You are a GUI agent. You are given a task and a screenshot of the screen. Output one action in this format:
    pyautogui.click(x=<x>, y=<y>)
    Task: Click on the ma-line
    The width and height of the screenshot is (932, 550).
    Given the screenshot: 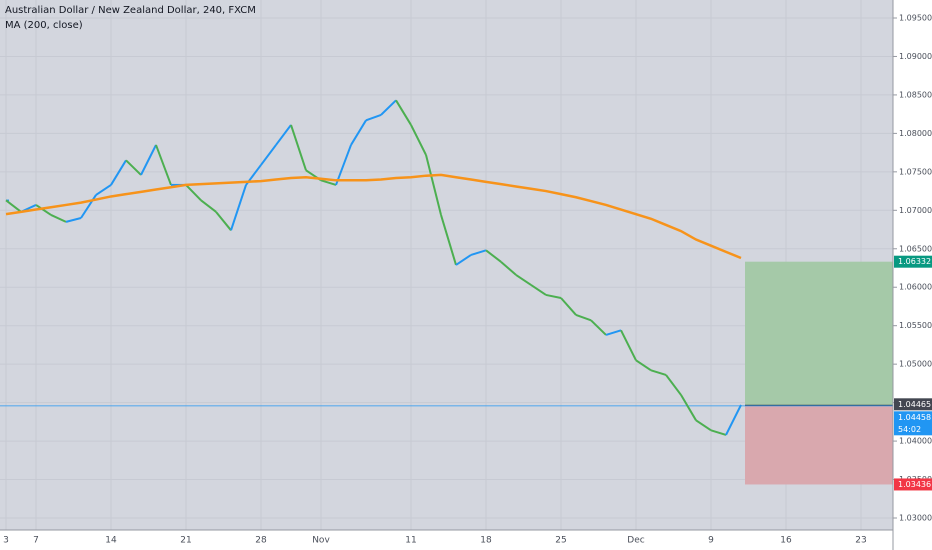 What is the action you would take?
    pyautogui.click(x=373, y=216)
    